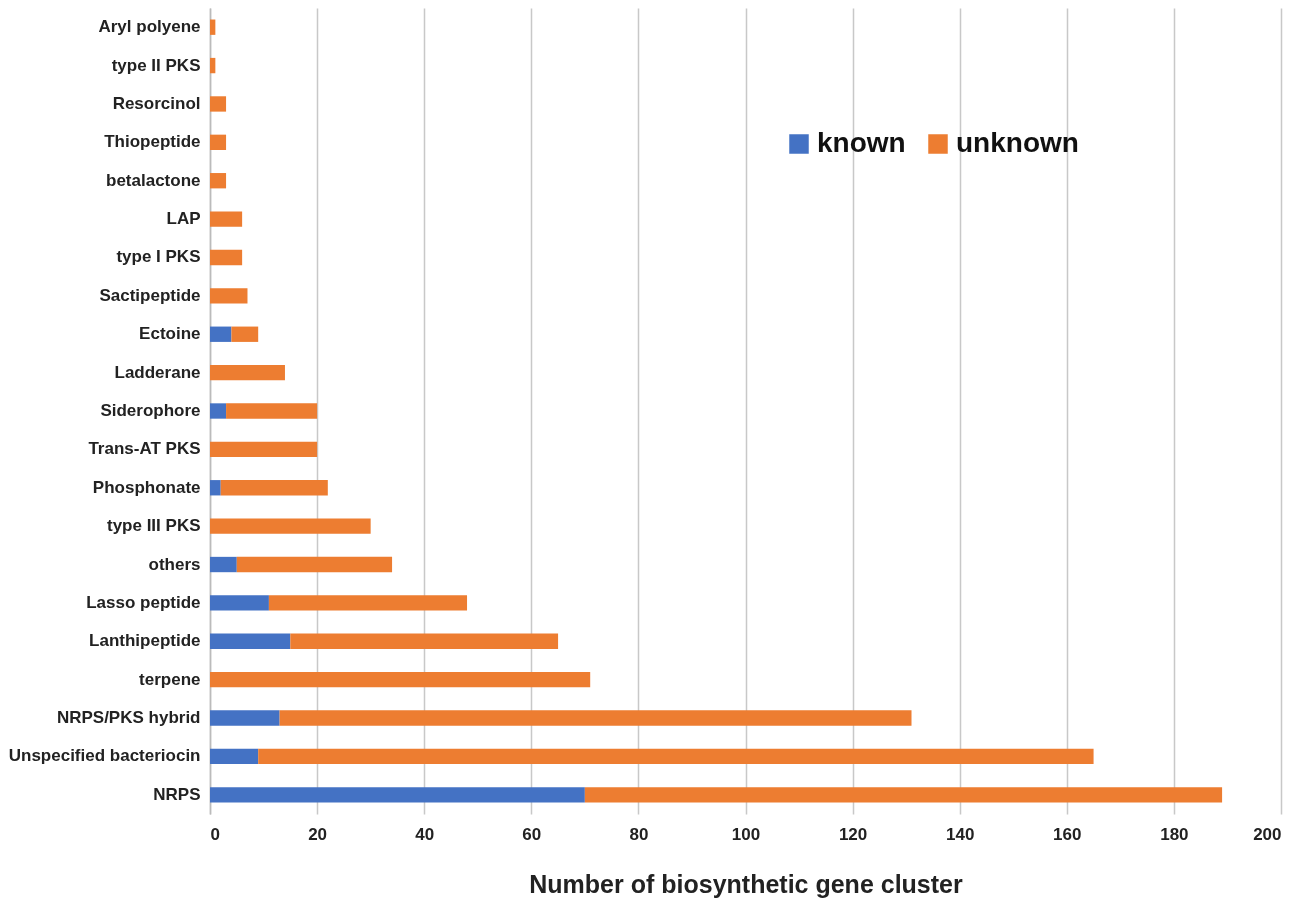 This screenshot has height=905, width=1306. What do you see at coordinates (128, 718) in the screenshot?
I see `y-tick-label: NRPS/PKS hybrid` at bounding box center [128, 718].